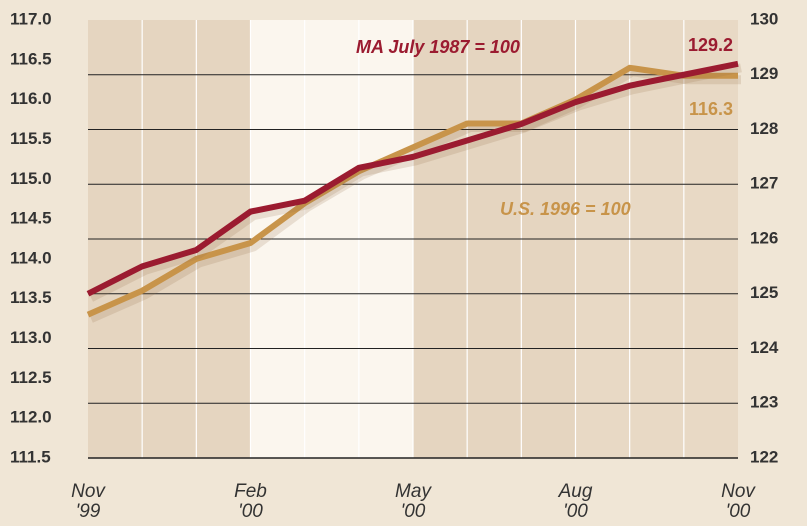 This screenshot has height=526, width=807. Describe the element at coordinates (30, 456) in the screenshot. I see `y-tick-label: 111.5` at that location.